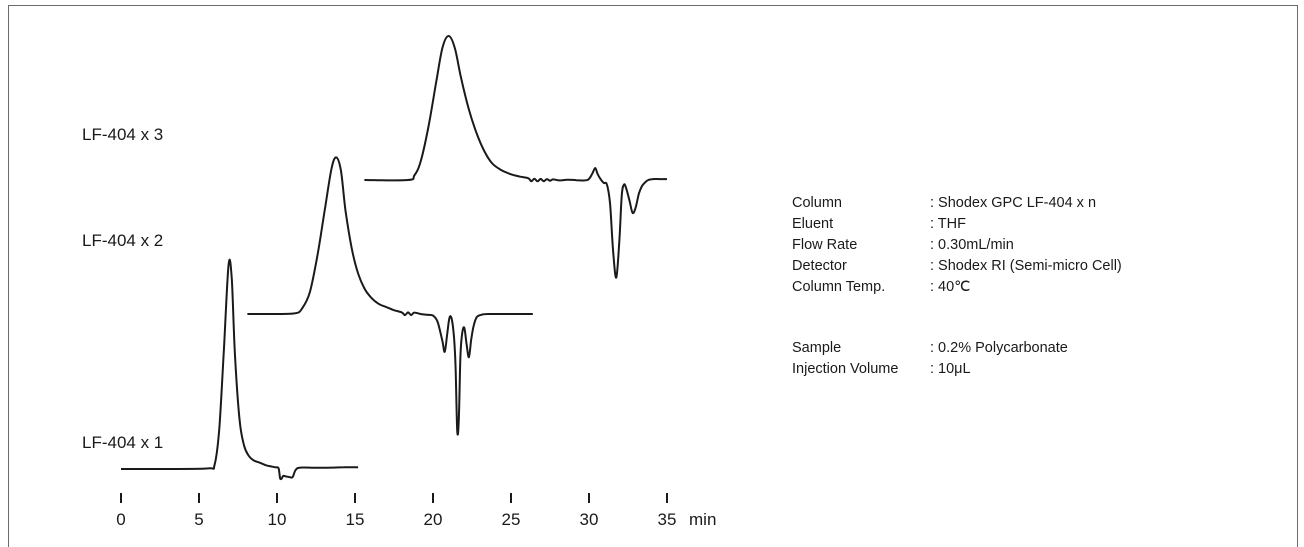 The image size is (1304, 547). What do you see at coordinates (819, 266) in the screenshot?
I see `condition-label: Detector` at bounding box center [819, 266].